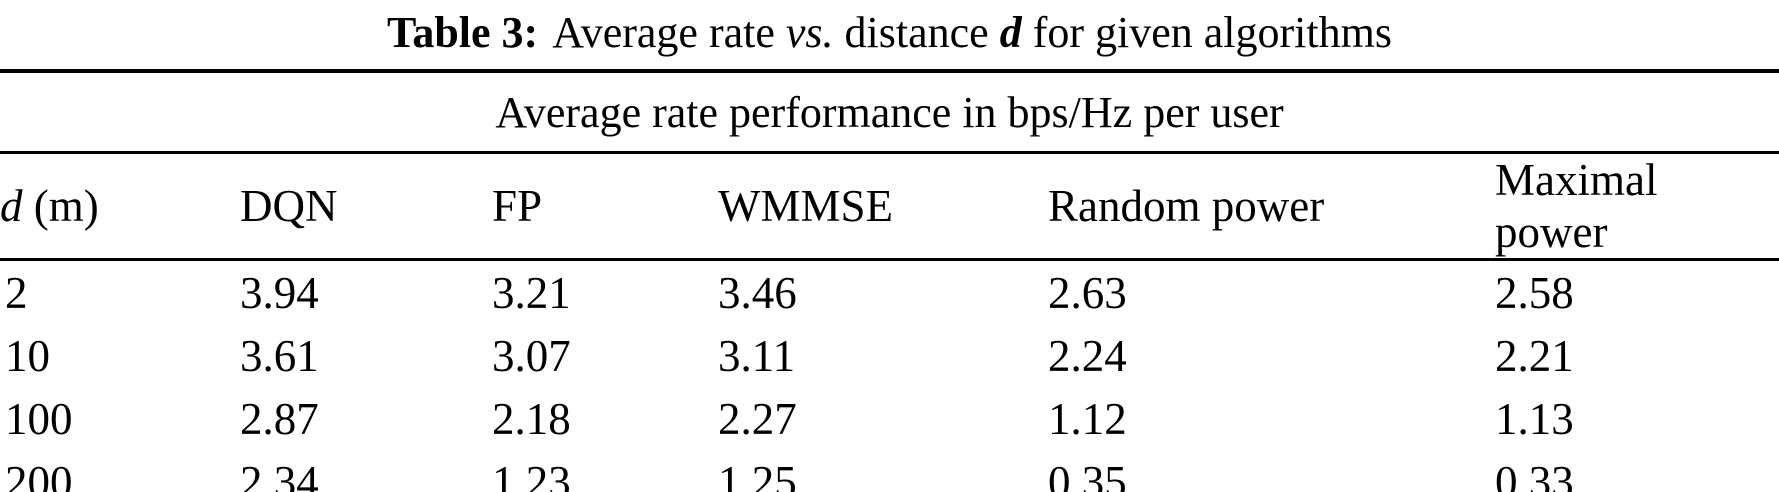 The width and height of the screenshot is (1779, 492). Describe the element at coordinates (889, 355) in the screenshot. I see `table-row-d10: 10 3.61 3.07 3.11 2.24 2.21` at that location.